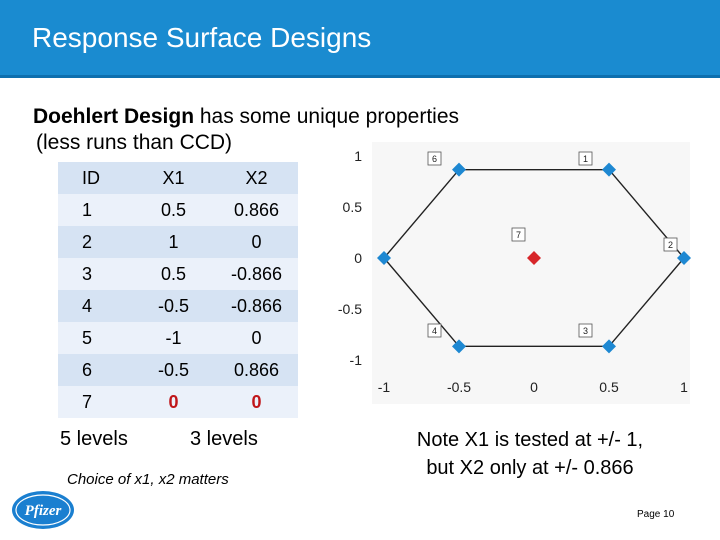 The height and width of the screenshot is (540, 720). Describe the element at coordinates (173, 178) in the screenshot. I see `table-header-cell: X1` at that location.